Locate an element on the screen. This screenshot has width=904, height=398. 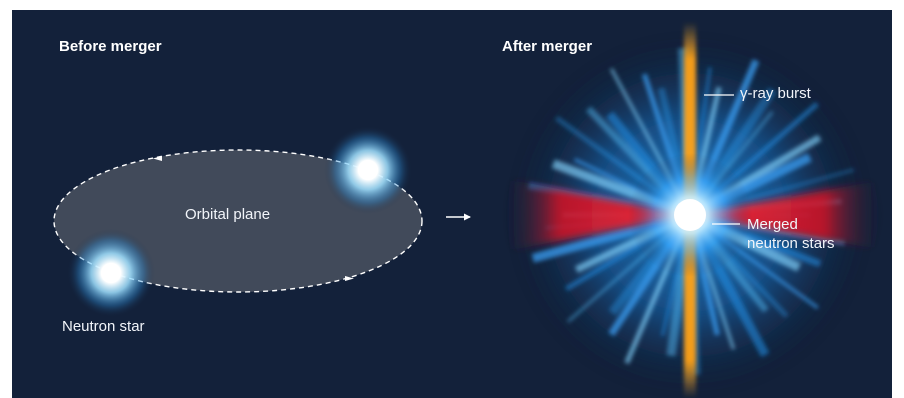
orbit-arrow-bottom-icon is located at coordinates (349, 278).